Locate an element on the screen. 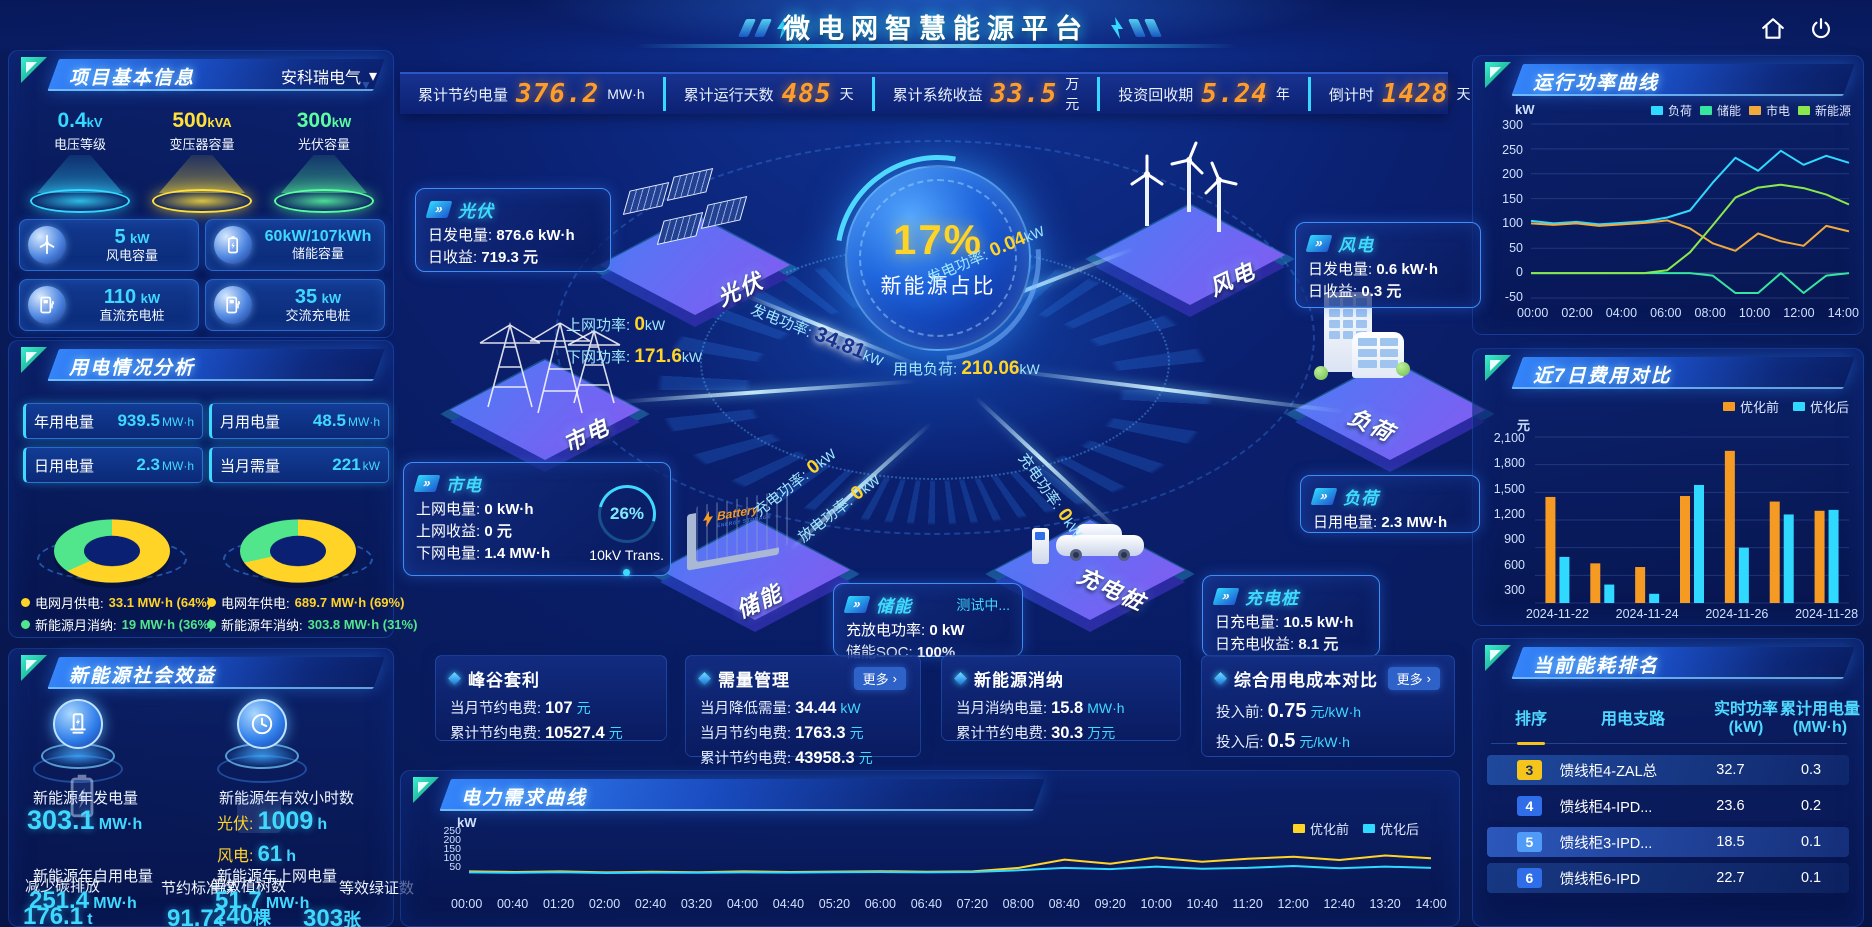 This screenshot has height=927, width=1872. axis-tick: 08:00 is located at coordinates (1018, 904).